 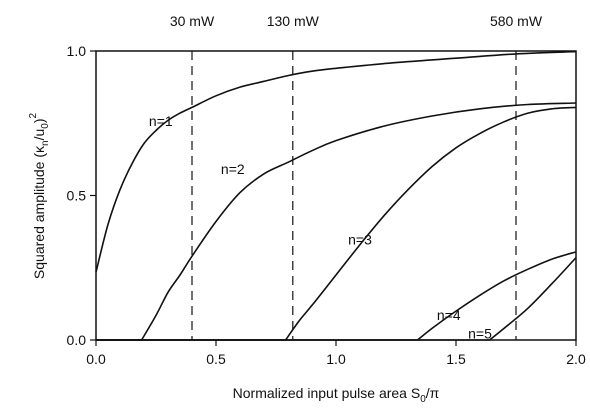 What do you see at coordinates (293, 21) in the screenshot?
I see `power-marker-label-1: 130 mW` at bounding box center [293, 21].